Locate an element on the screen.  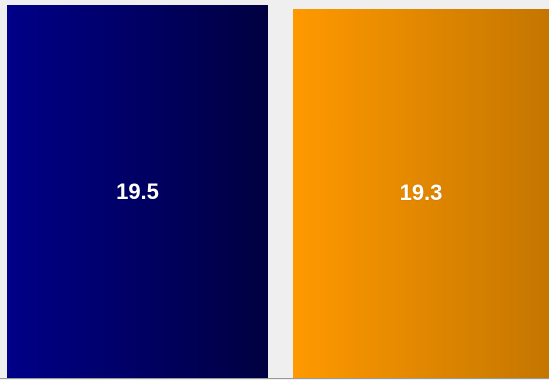
bar-2-value-label: 19.3 is located at coordinates (421, 193).